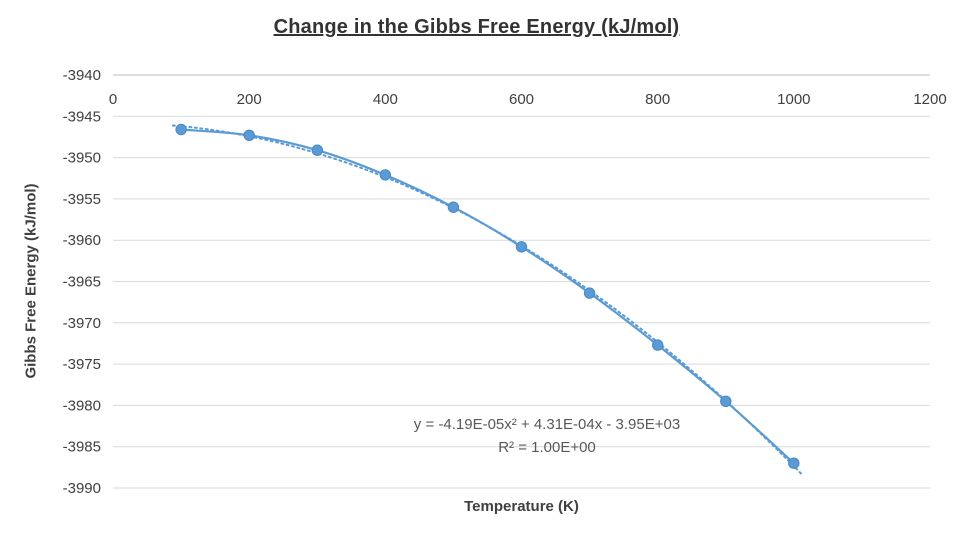 Image resolution: width=953 pixels, height=543 pixels. Describe the element at coordinates (82, 488) in the screenshot. I see `y-tick-label: -3990` at that location.